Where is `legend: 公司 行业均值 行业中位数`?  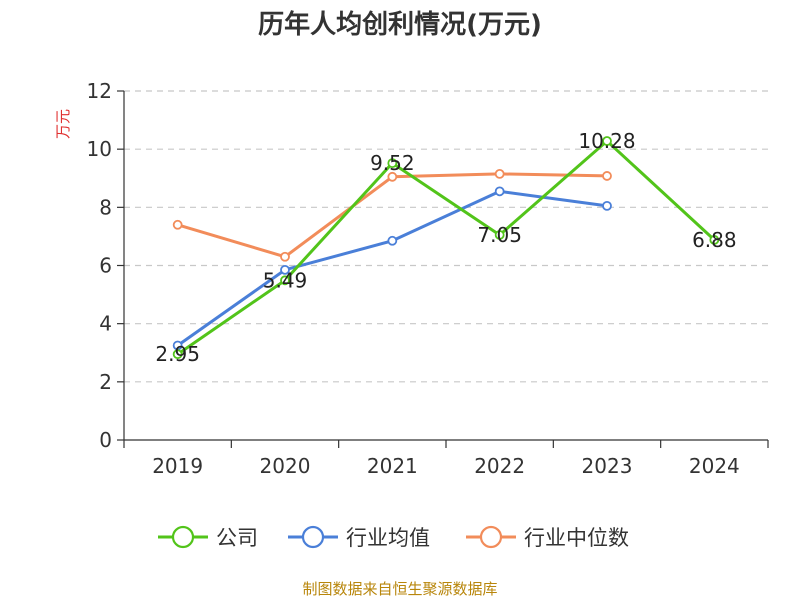 legend: 公司 行业均值 行业中位数 is located at coordinates (393, 537).